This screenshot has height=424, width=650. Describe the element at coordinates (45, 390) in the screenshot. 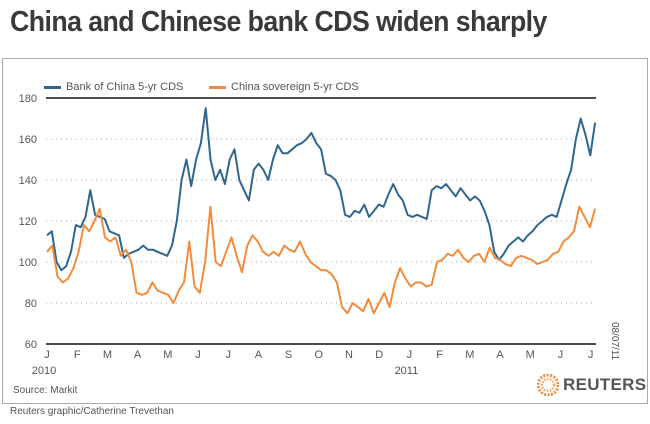

I see `source-note: Source: Markit` at that location.